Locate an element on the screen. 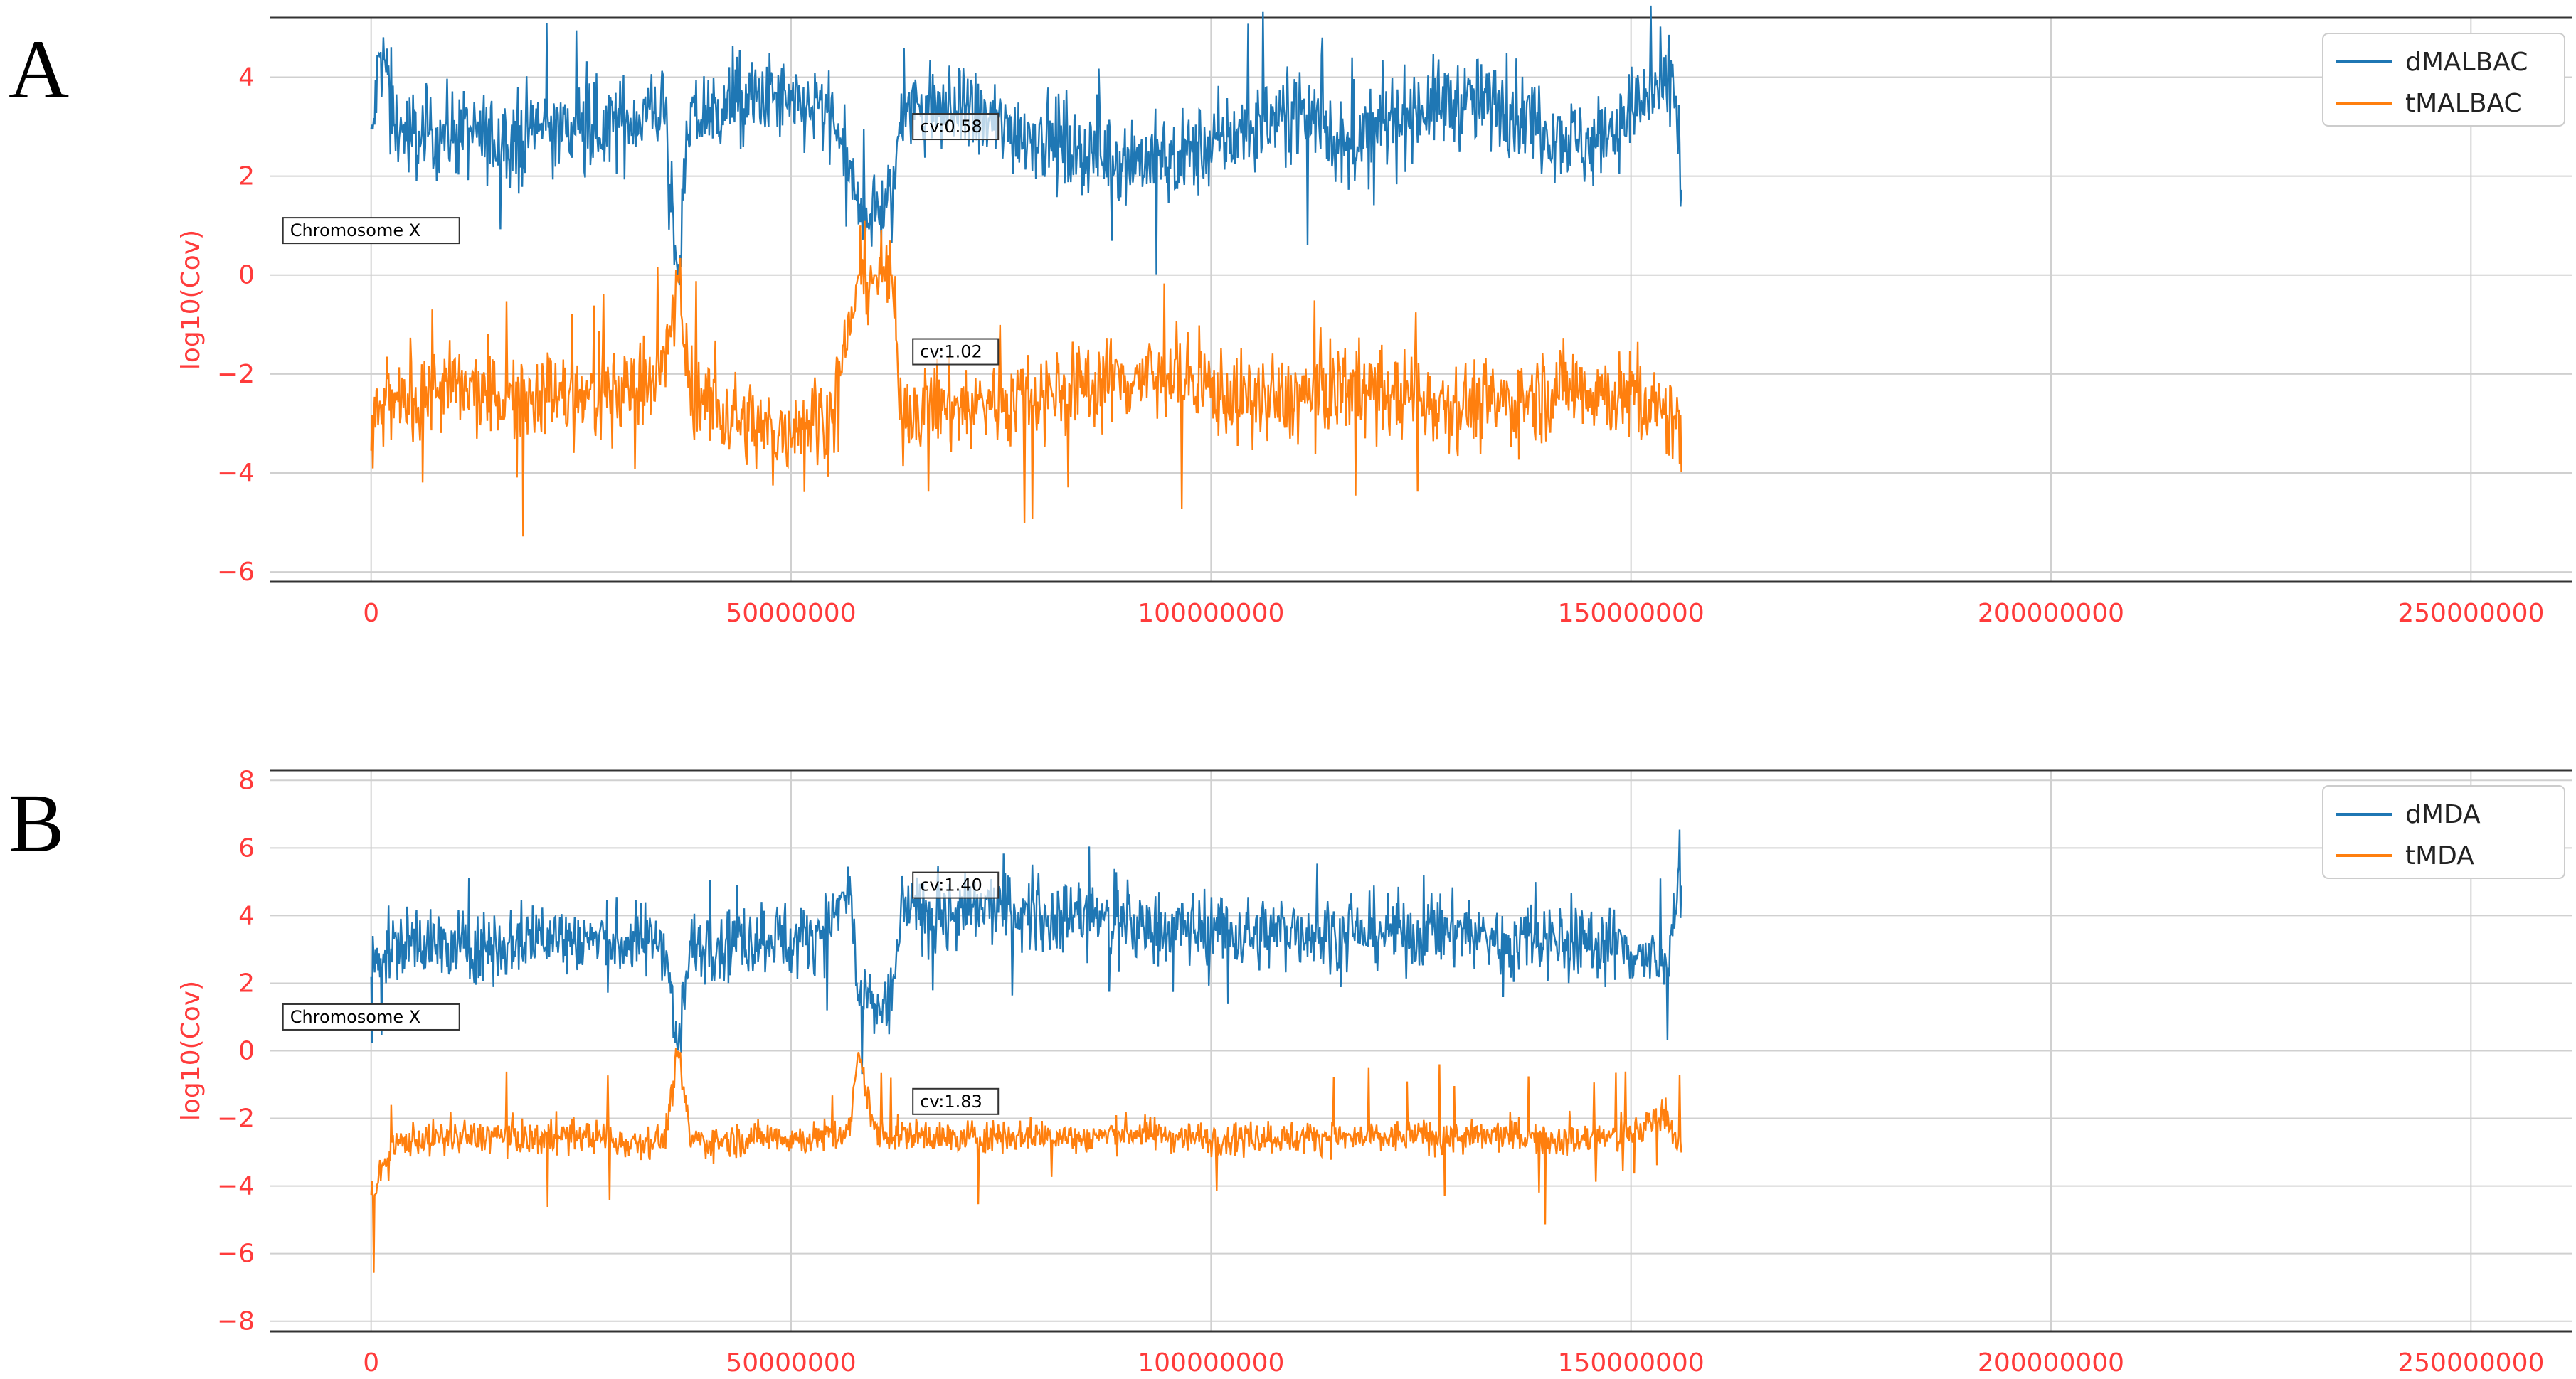  svg-text: cv:1.40 is located at coordinates (951, 885).